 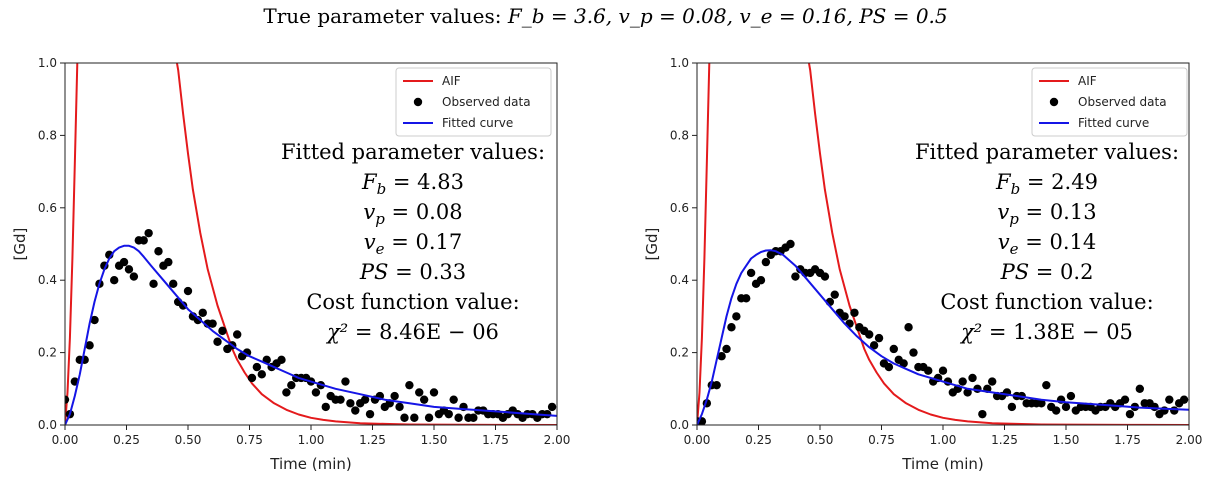 What do you see at coordinates (1113, 123) in the screenshot?
I see `legend-label-fitted-curve: Fitted curve` at bounding box center [1113, 123].